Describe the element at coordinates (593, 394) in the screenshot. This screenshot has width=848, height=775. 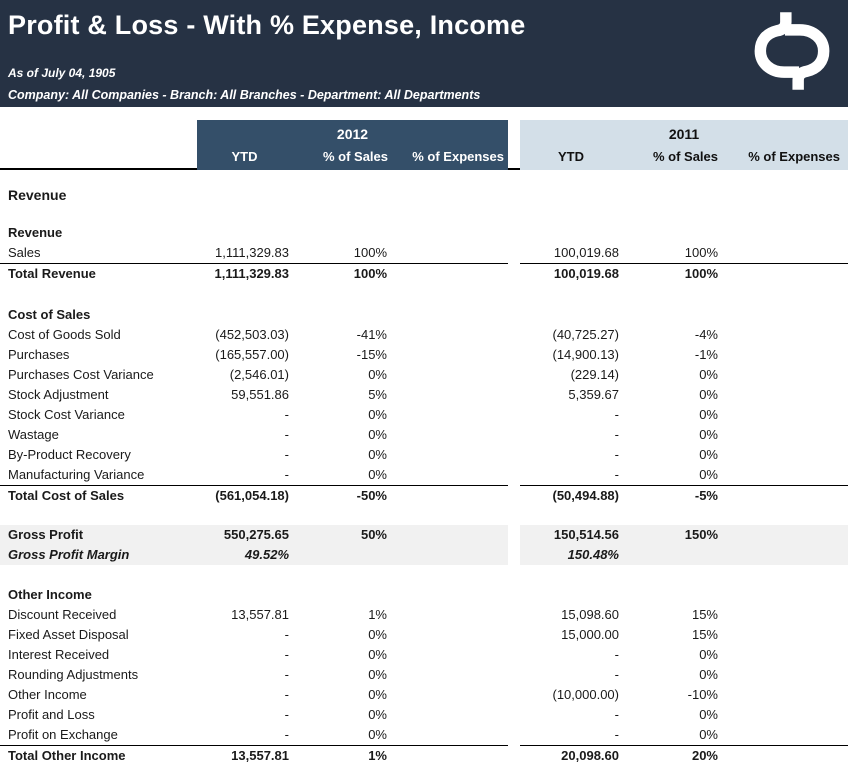
I see `value-cell: 5,359.67` at that location.